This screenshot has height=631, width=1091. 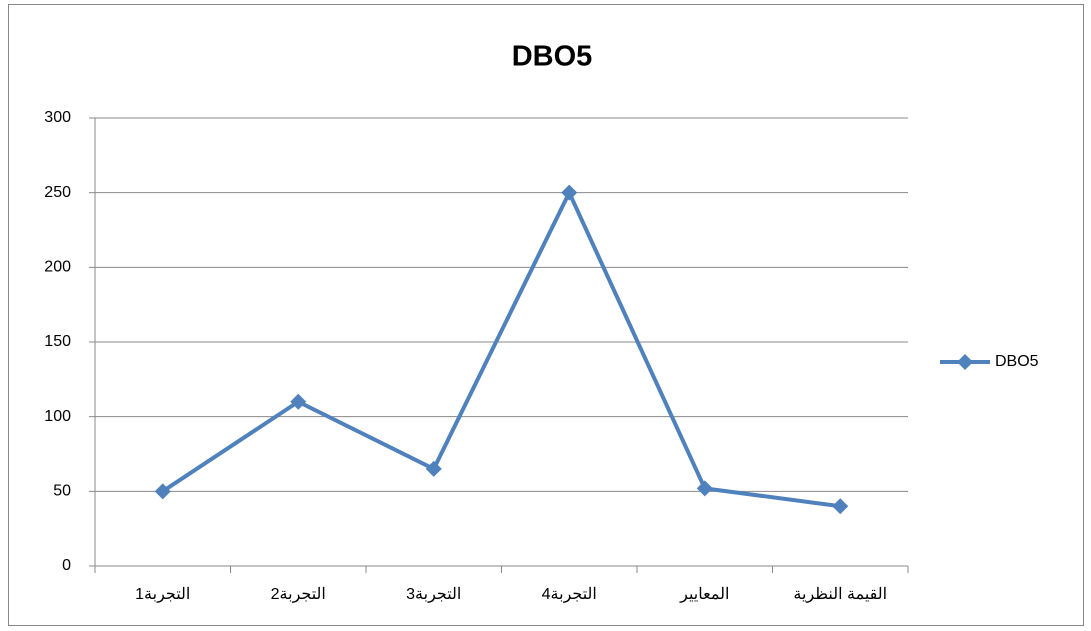 What do you see at coordinates (704, 594) in the screenshot?
I see `x-tick-label: المعايير` at bounding box center [704, 594].